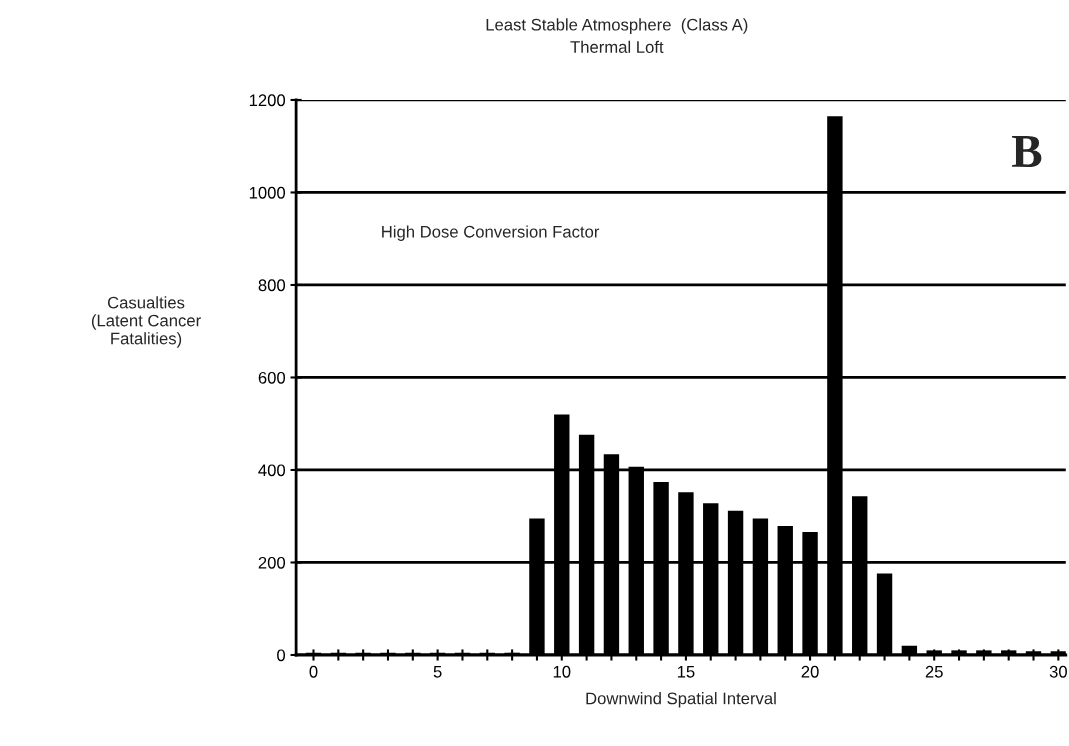 This screenshot has width=1069, height=746. Describe the element at coordinates (146, 322) in the screenshot. I see `y-axis-title: Casualties (Latent Cancer Fatalities)` at that location.